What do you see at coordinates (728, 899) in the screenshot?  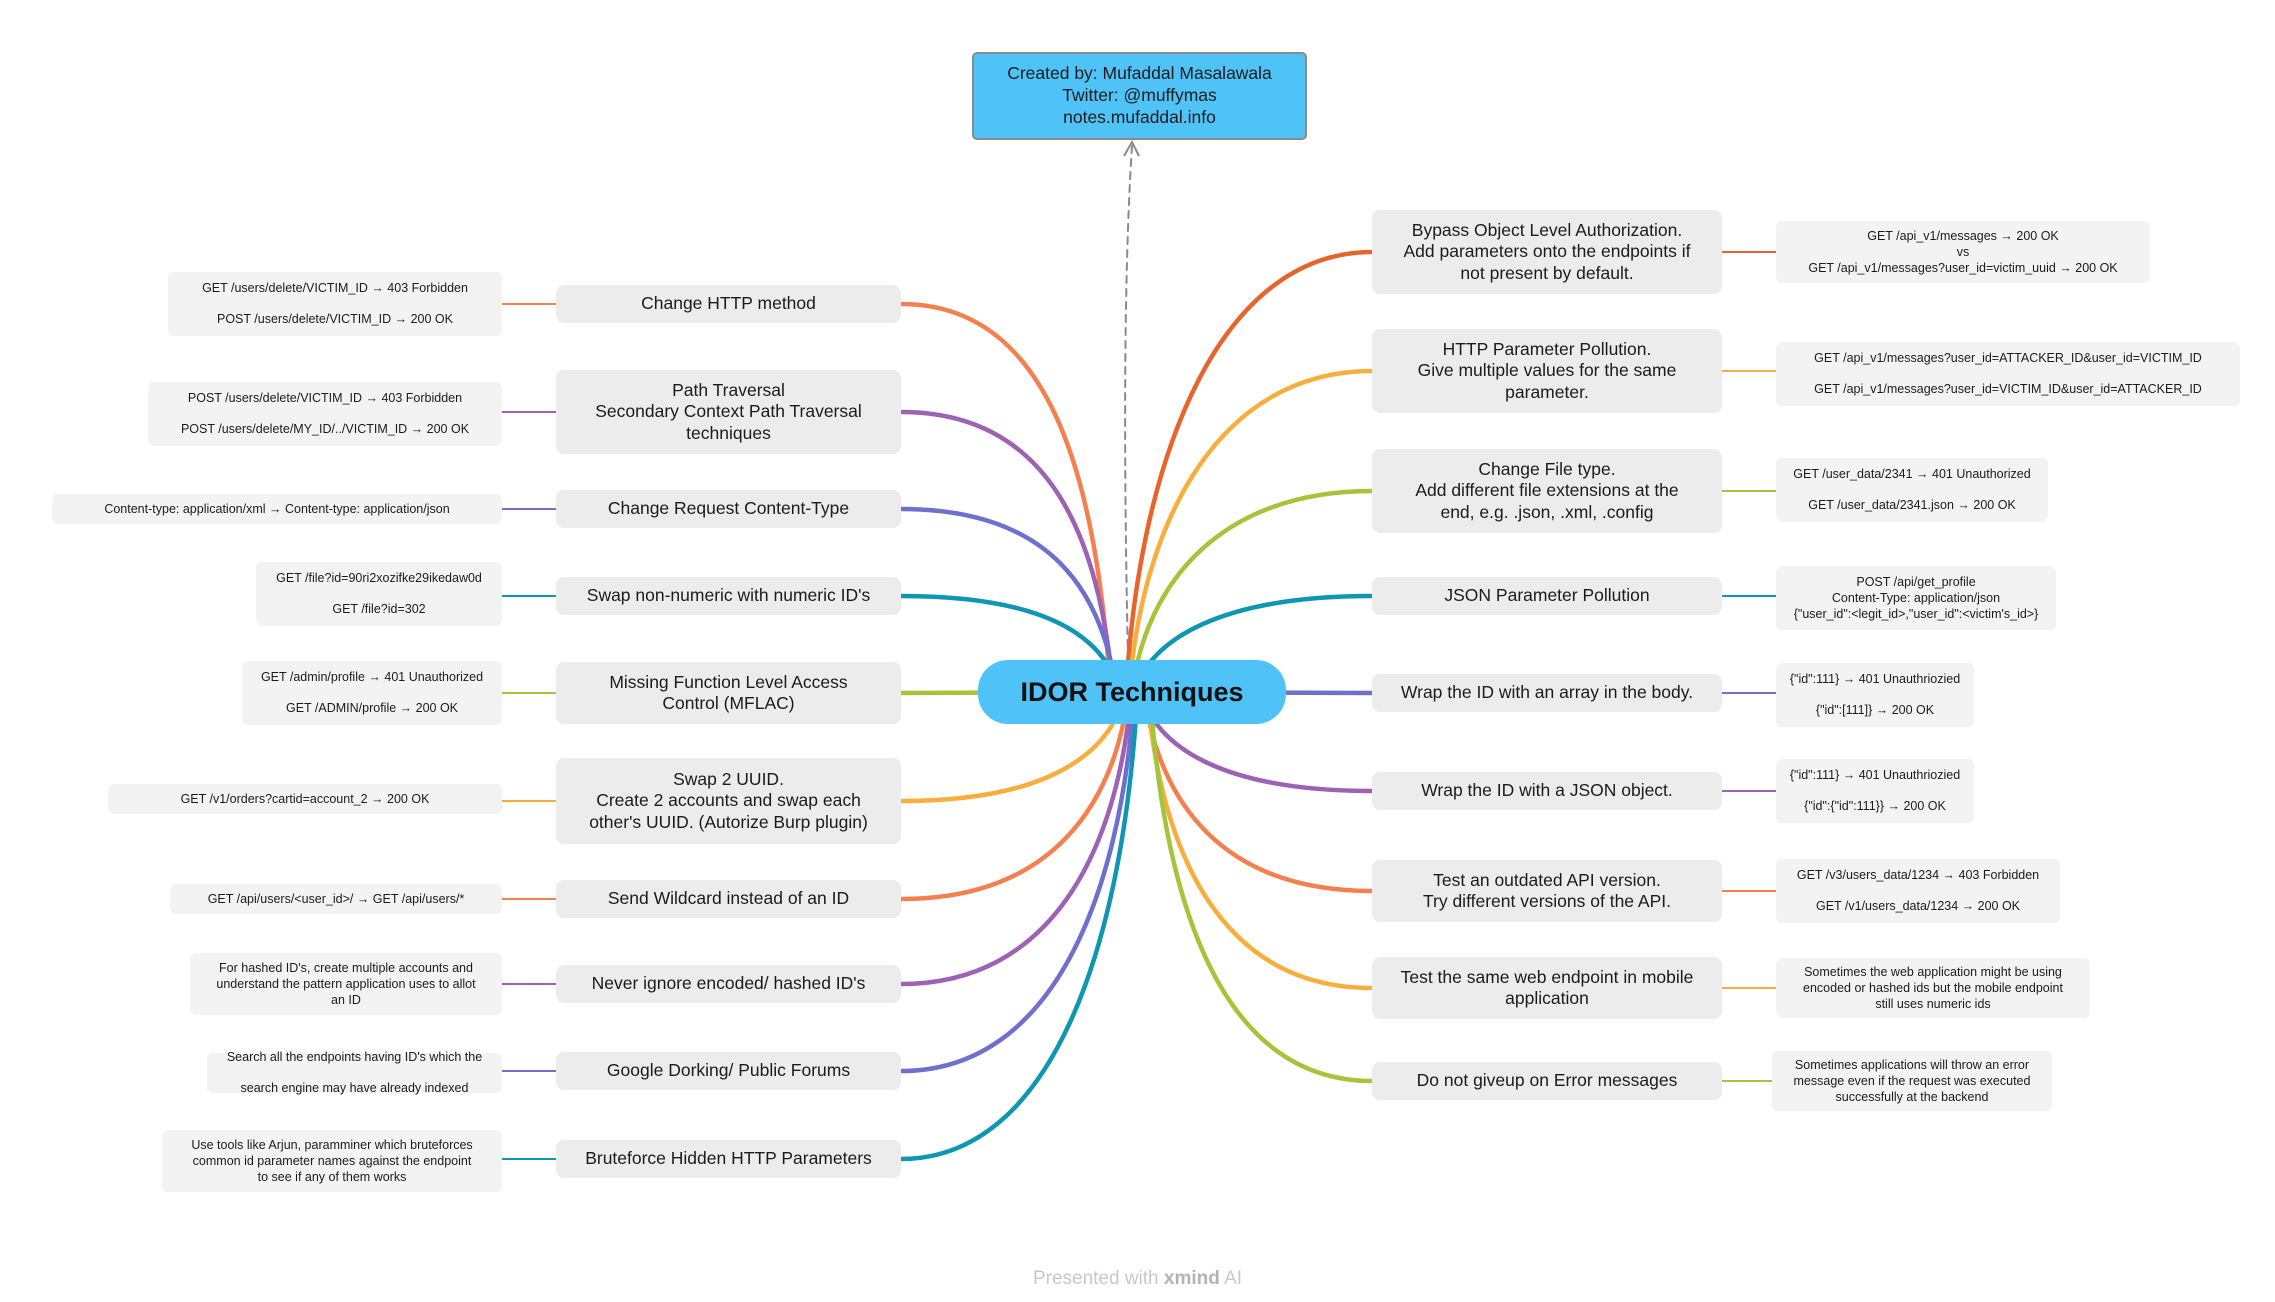 I see `topic-left: Send Wildcard instead of an ID` at bounding box center [728, 899].